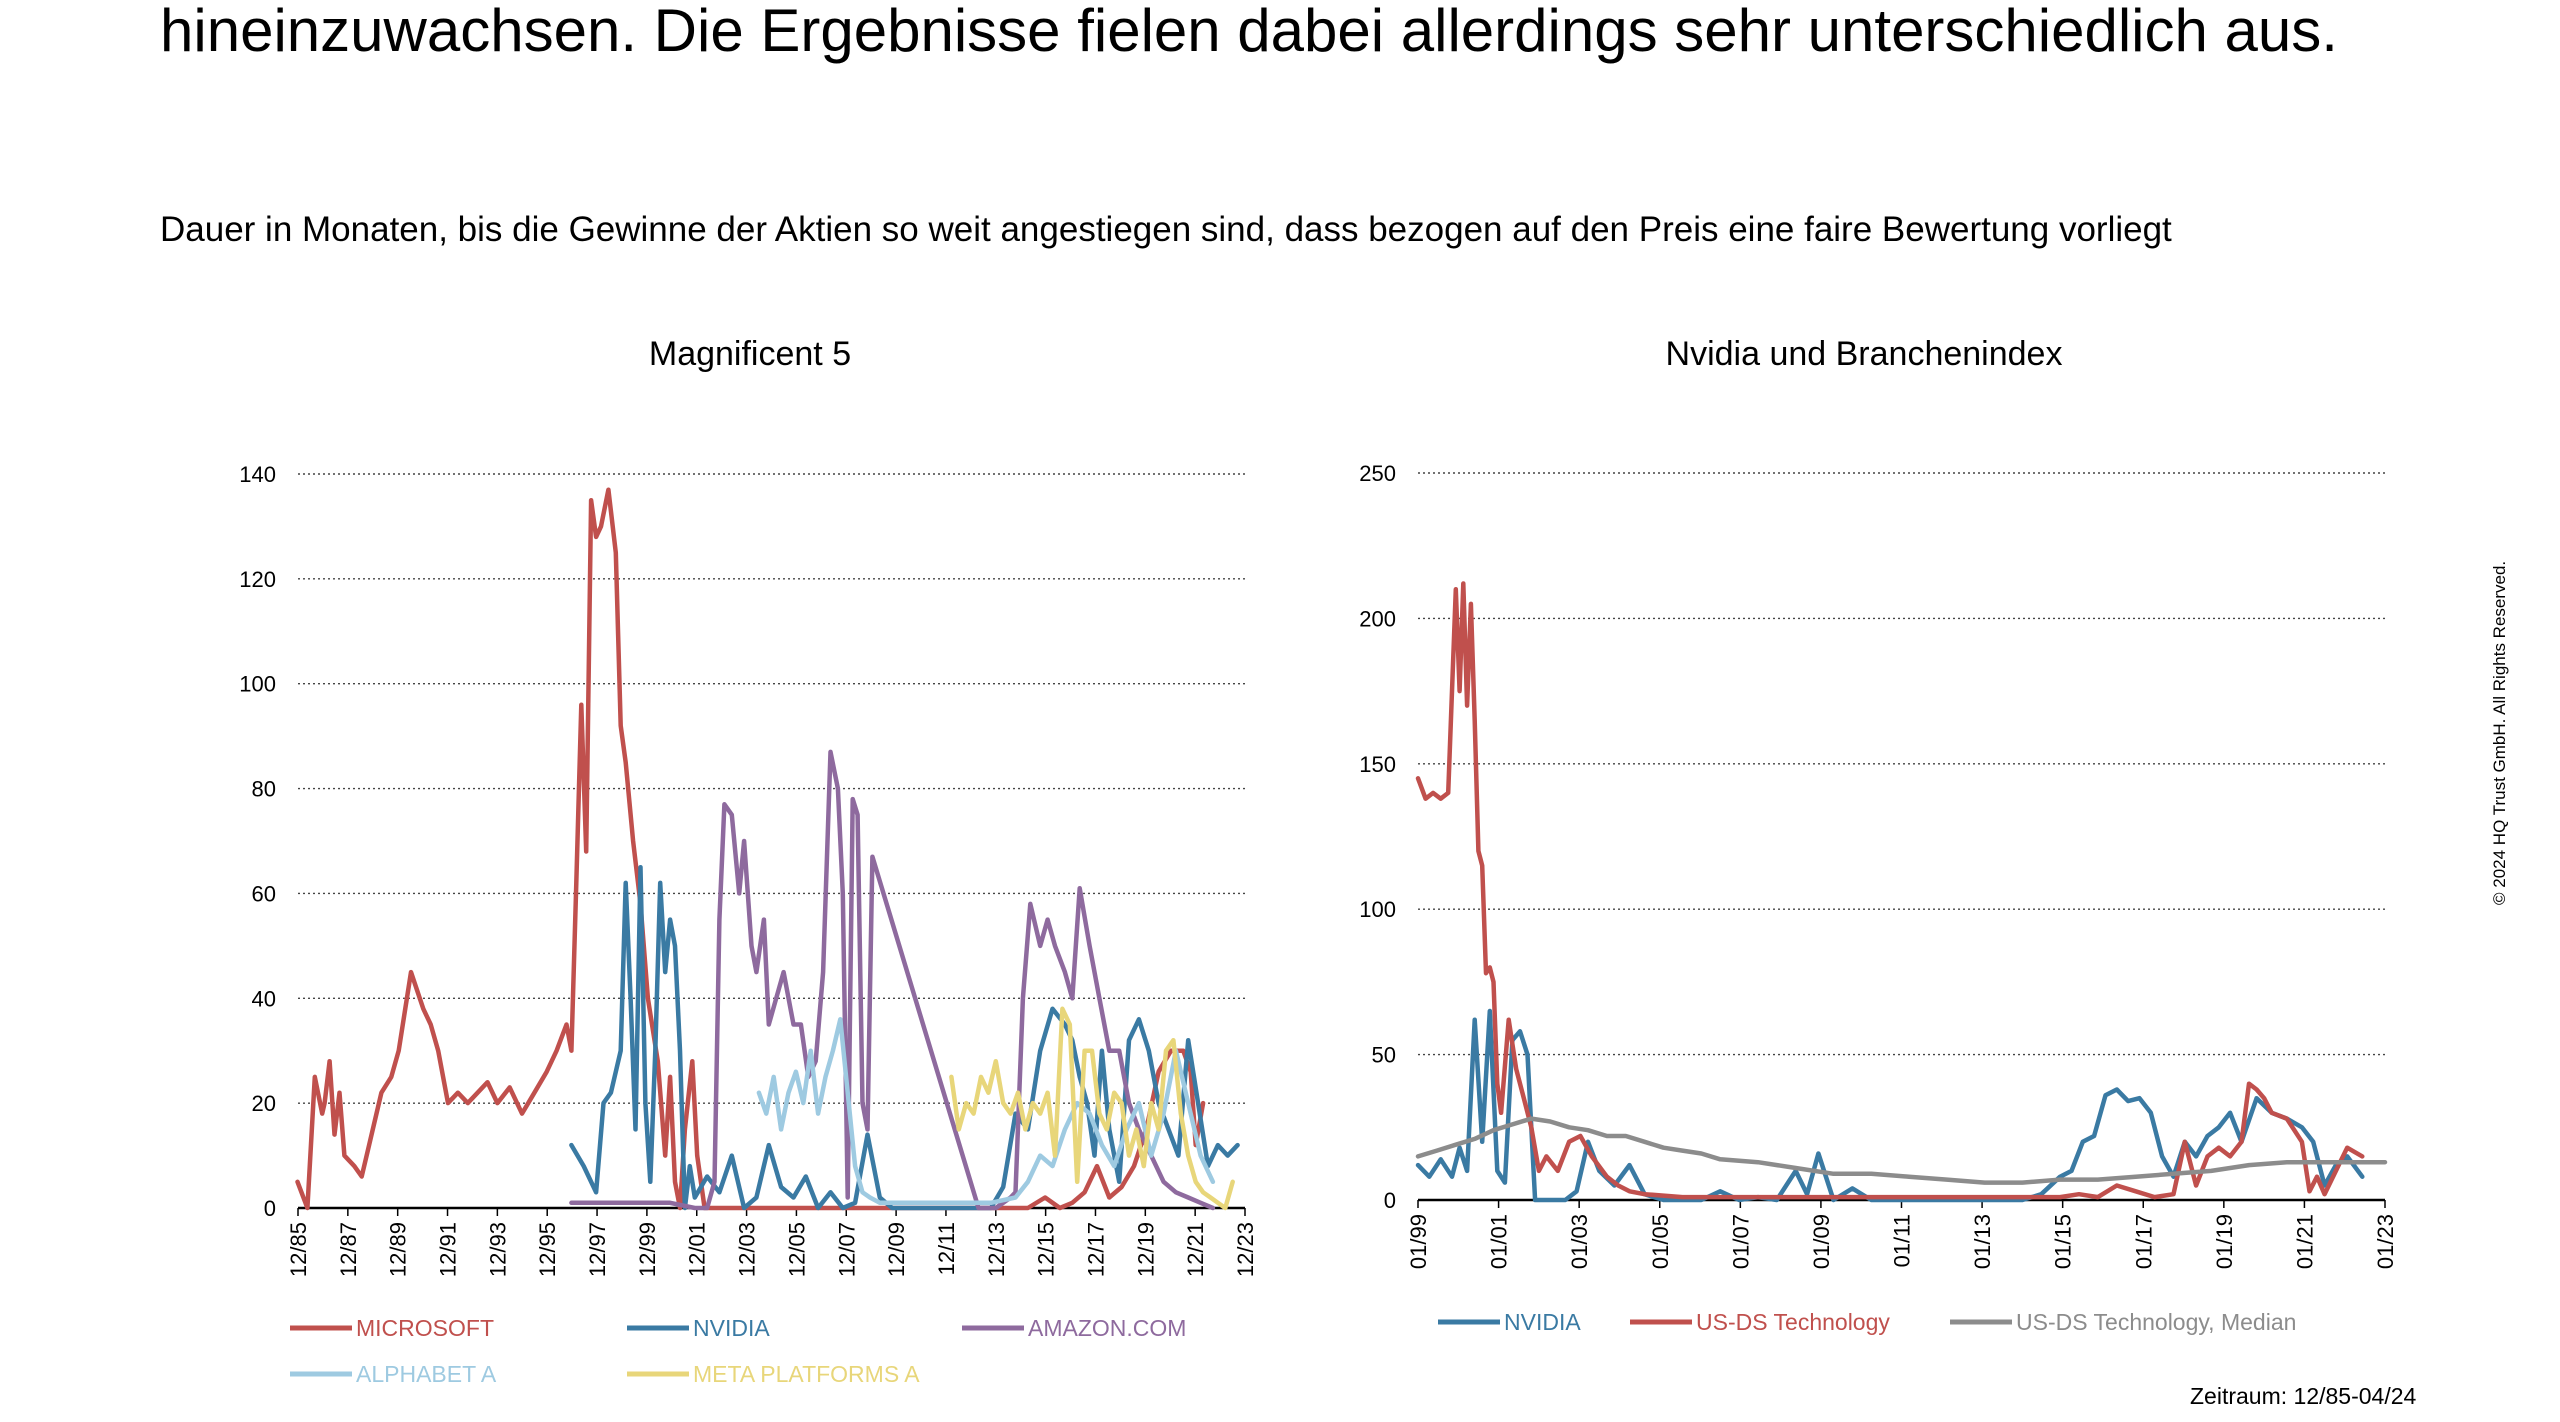 Image resolution: width=2560 pixels, height=1422 pixels. I want to click on y-tick-label: 200, so click(1377, 618).